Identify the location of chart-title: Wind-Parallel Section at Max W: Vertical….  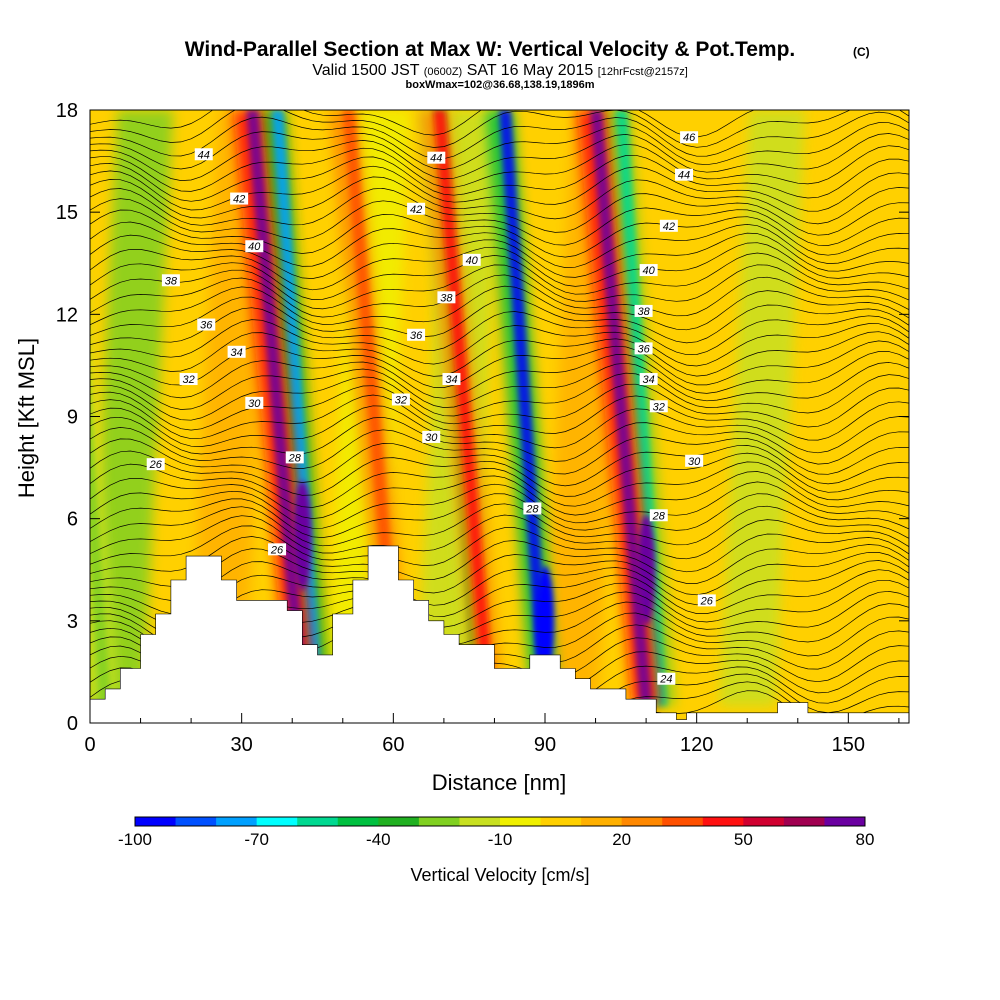
(490, 49).